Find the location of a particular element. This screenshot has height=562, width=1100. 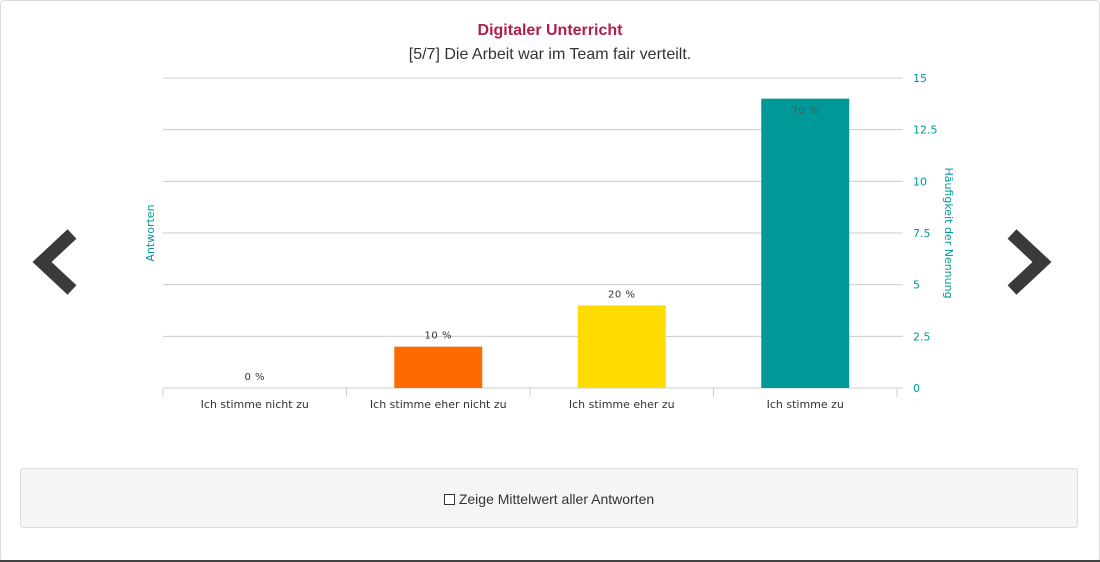

y-axis-title-left: Antworten is located at coordinates (150, 232).